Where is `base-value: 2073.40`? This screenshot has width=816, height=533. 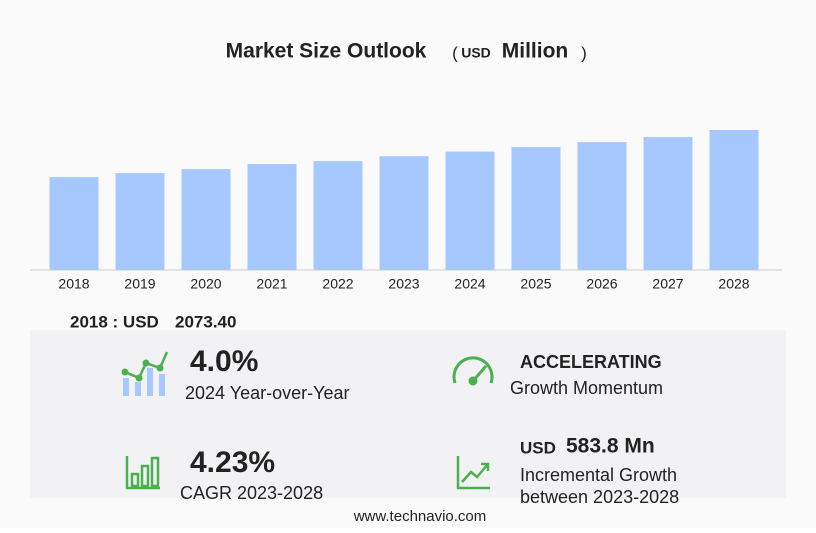 base-value: 2073.40 is located at coordinates (205, 321).